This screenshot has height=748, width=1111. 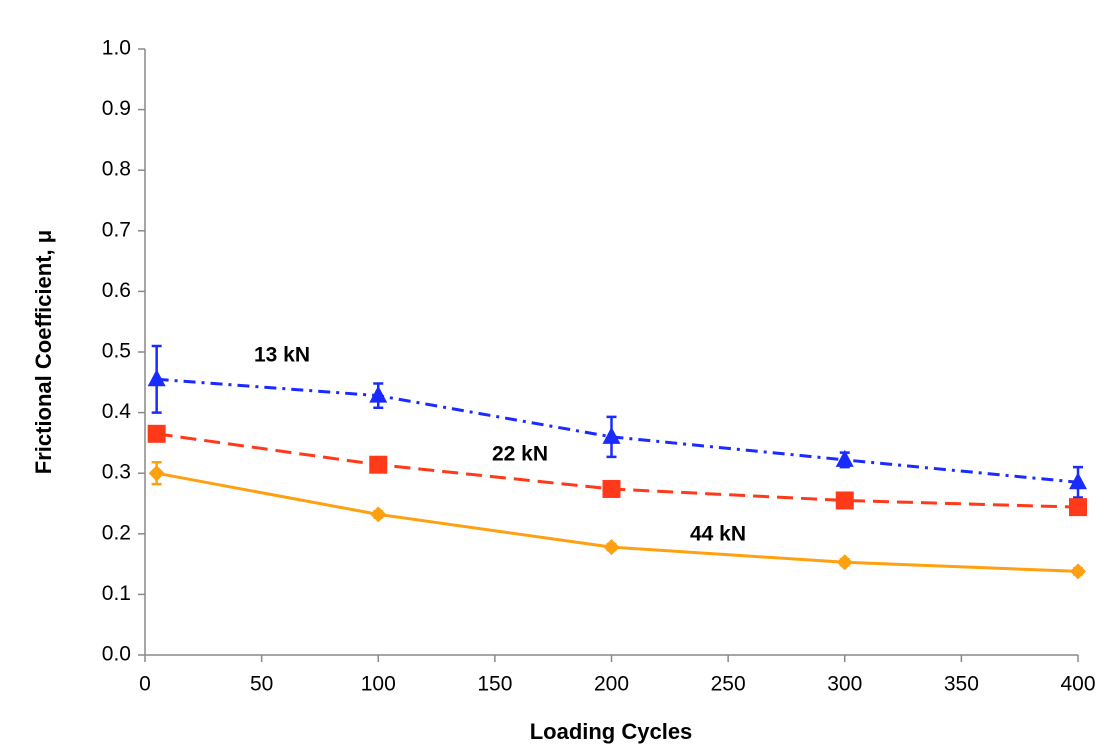 What do you see at coordinates (844, 684) in the screenshot?
I see `x-tick-label: 300` at bounding box center [844, 684].